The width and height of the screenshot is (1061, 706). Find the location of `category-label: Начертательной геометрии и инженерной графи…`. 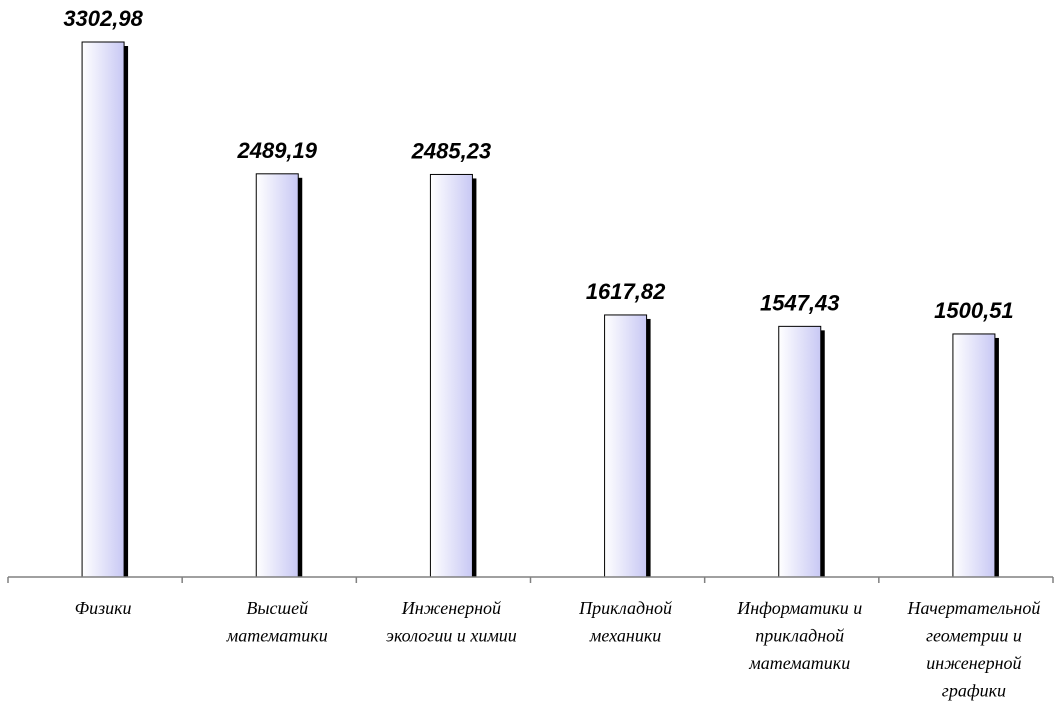

category-label: Начертательной геометрии и инженерной графи… is located at coordinates (973, 649).